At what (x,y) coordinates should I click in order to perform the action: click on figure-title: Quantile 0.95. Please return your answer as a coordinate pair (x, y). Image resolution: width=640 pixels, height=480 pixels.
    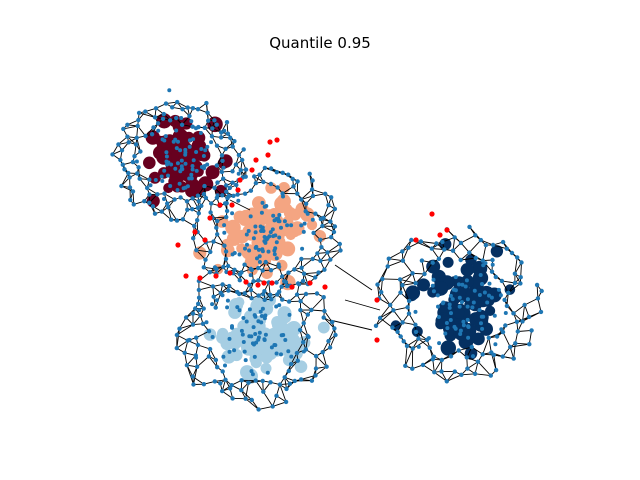
    Looking at the image, I should click on (320, 43).